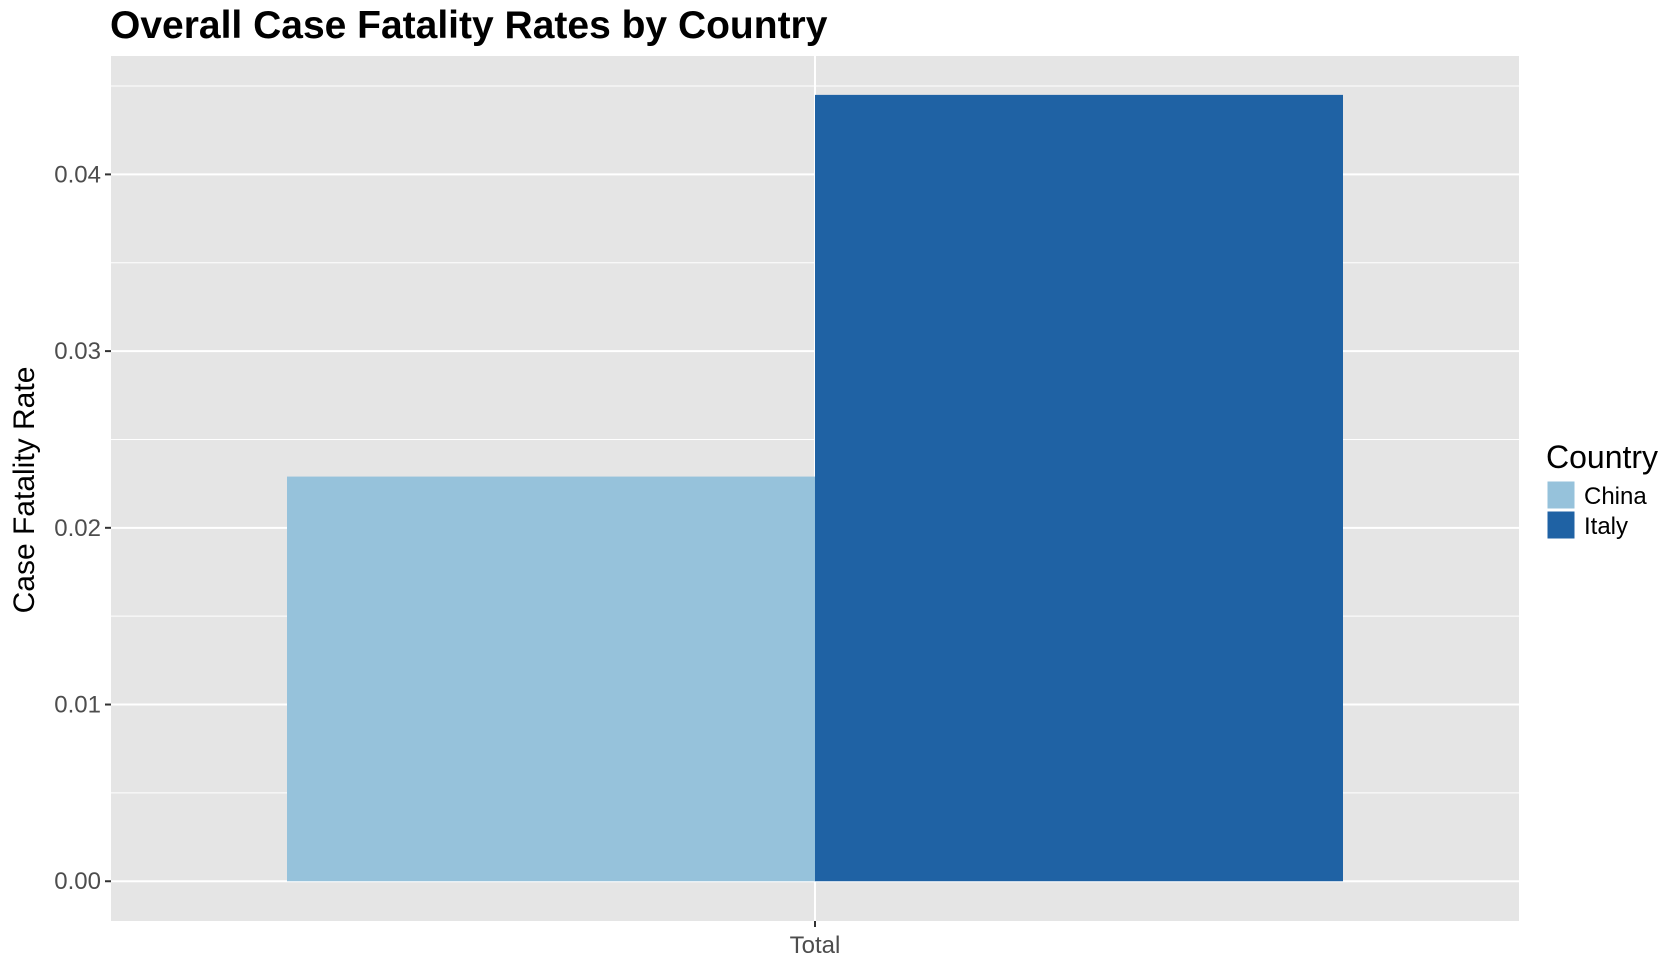  Describe the element at coordinates (77, 174) in the screenshot. I see `y-tick-label: 0.04` at that location.